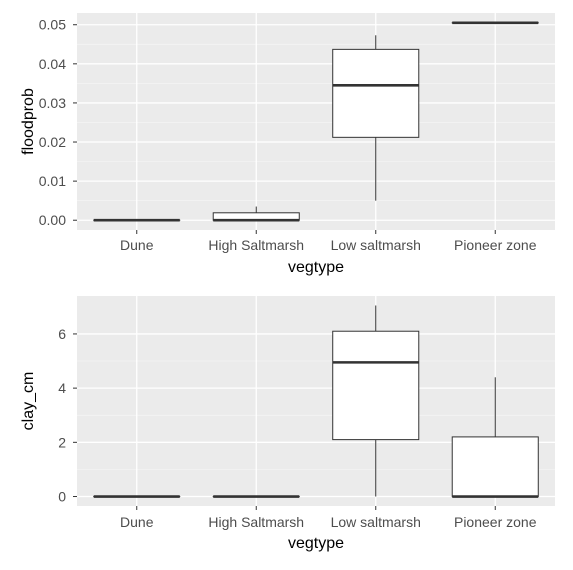 This screenshot has width=573, height=570. What do you see at coordinates (28, 121) in the screenshot?
I see `y-axis-title: floodprob` at bounding box center [28, 121].